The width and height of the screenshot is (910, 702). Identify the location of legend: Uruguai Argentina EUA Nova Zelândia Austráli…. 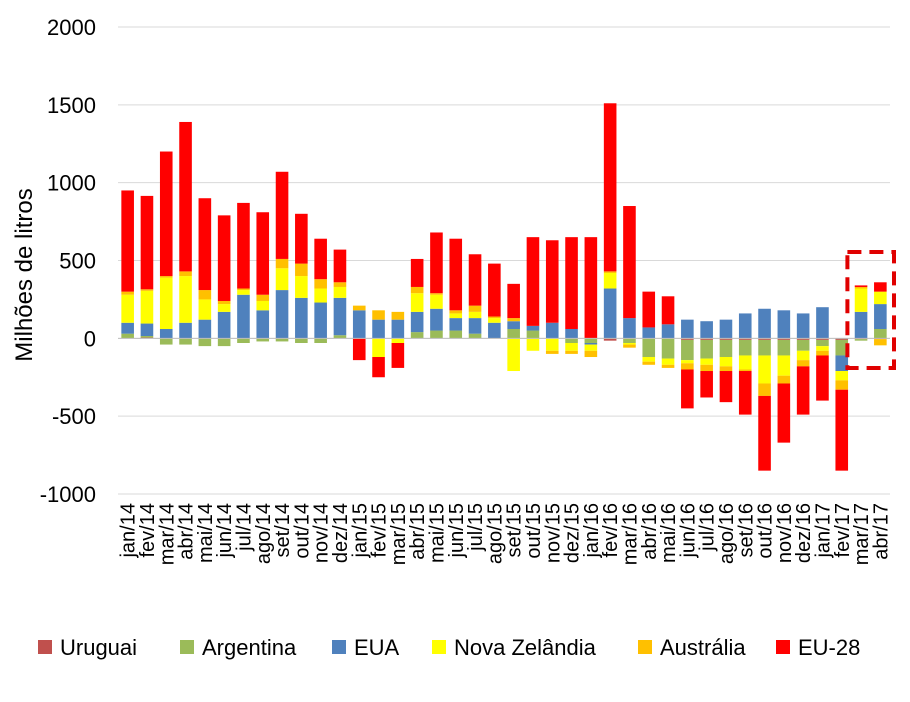
(449, 647).